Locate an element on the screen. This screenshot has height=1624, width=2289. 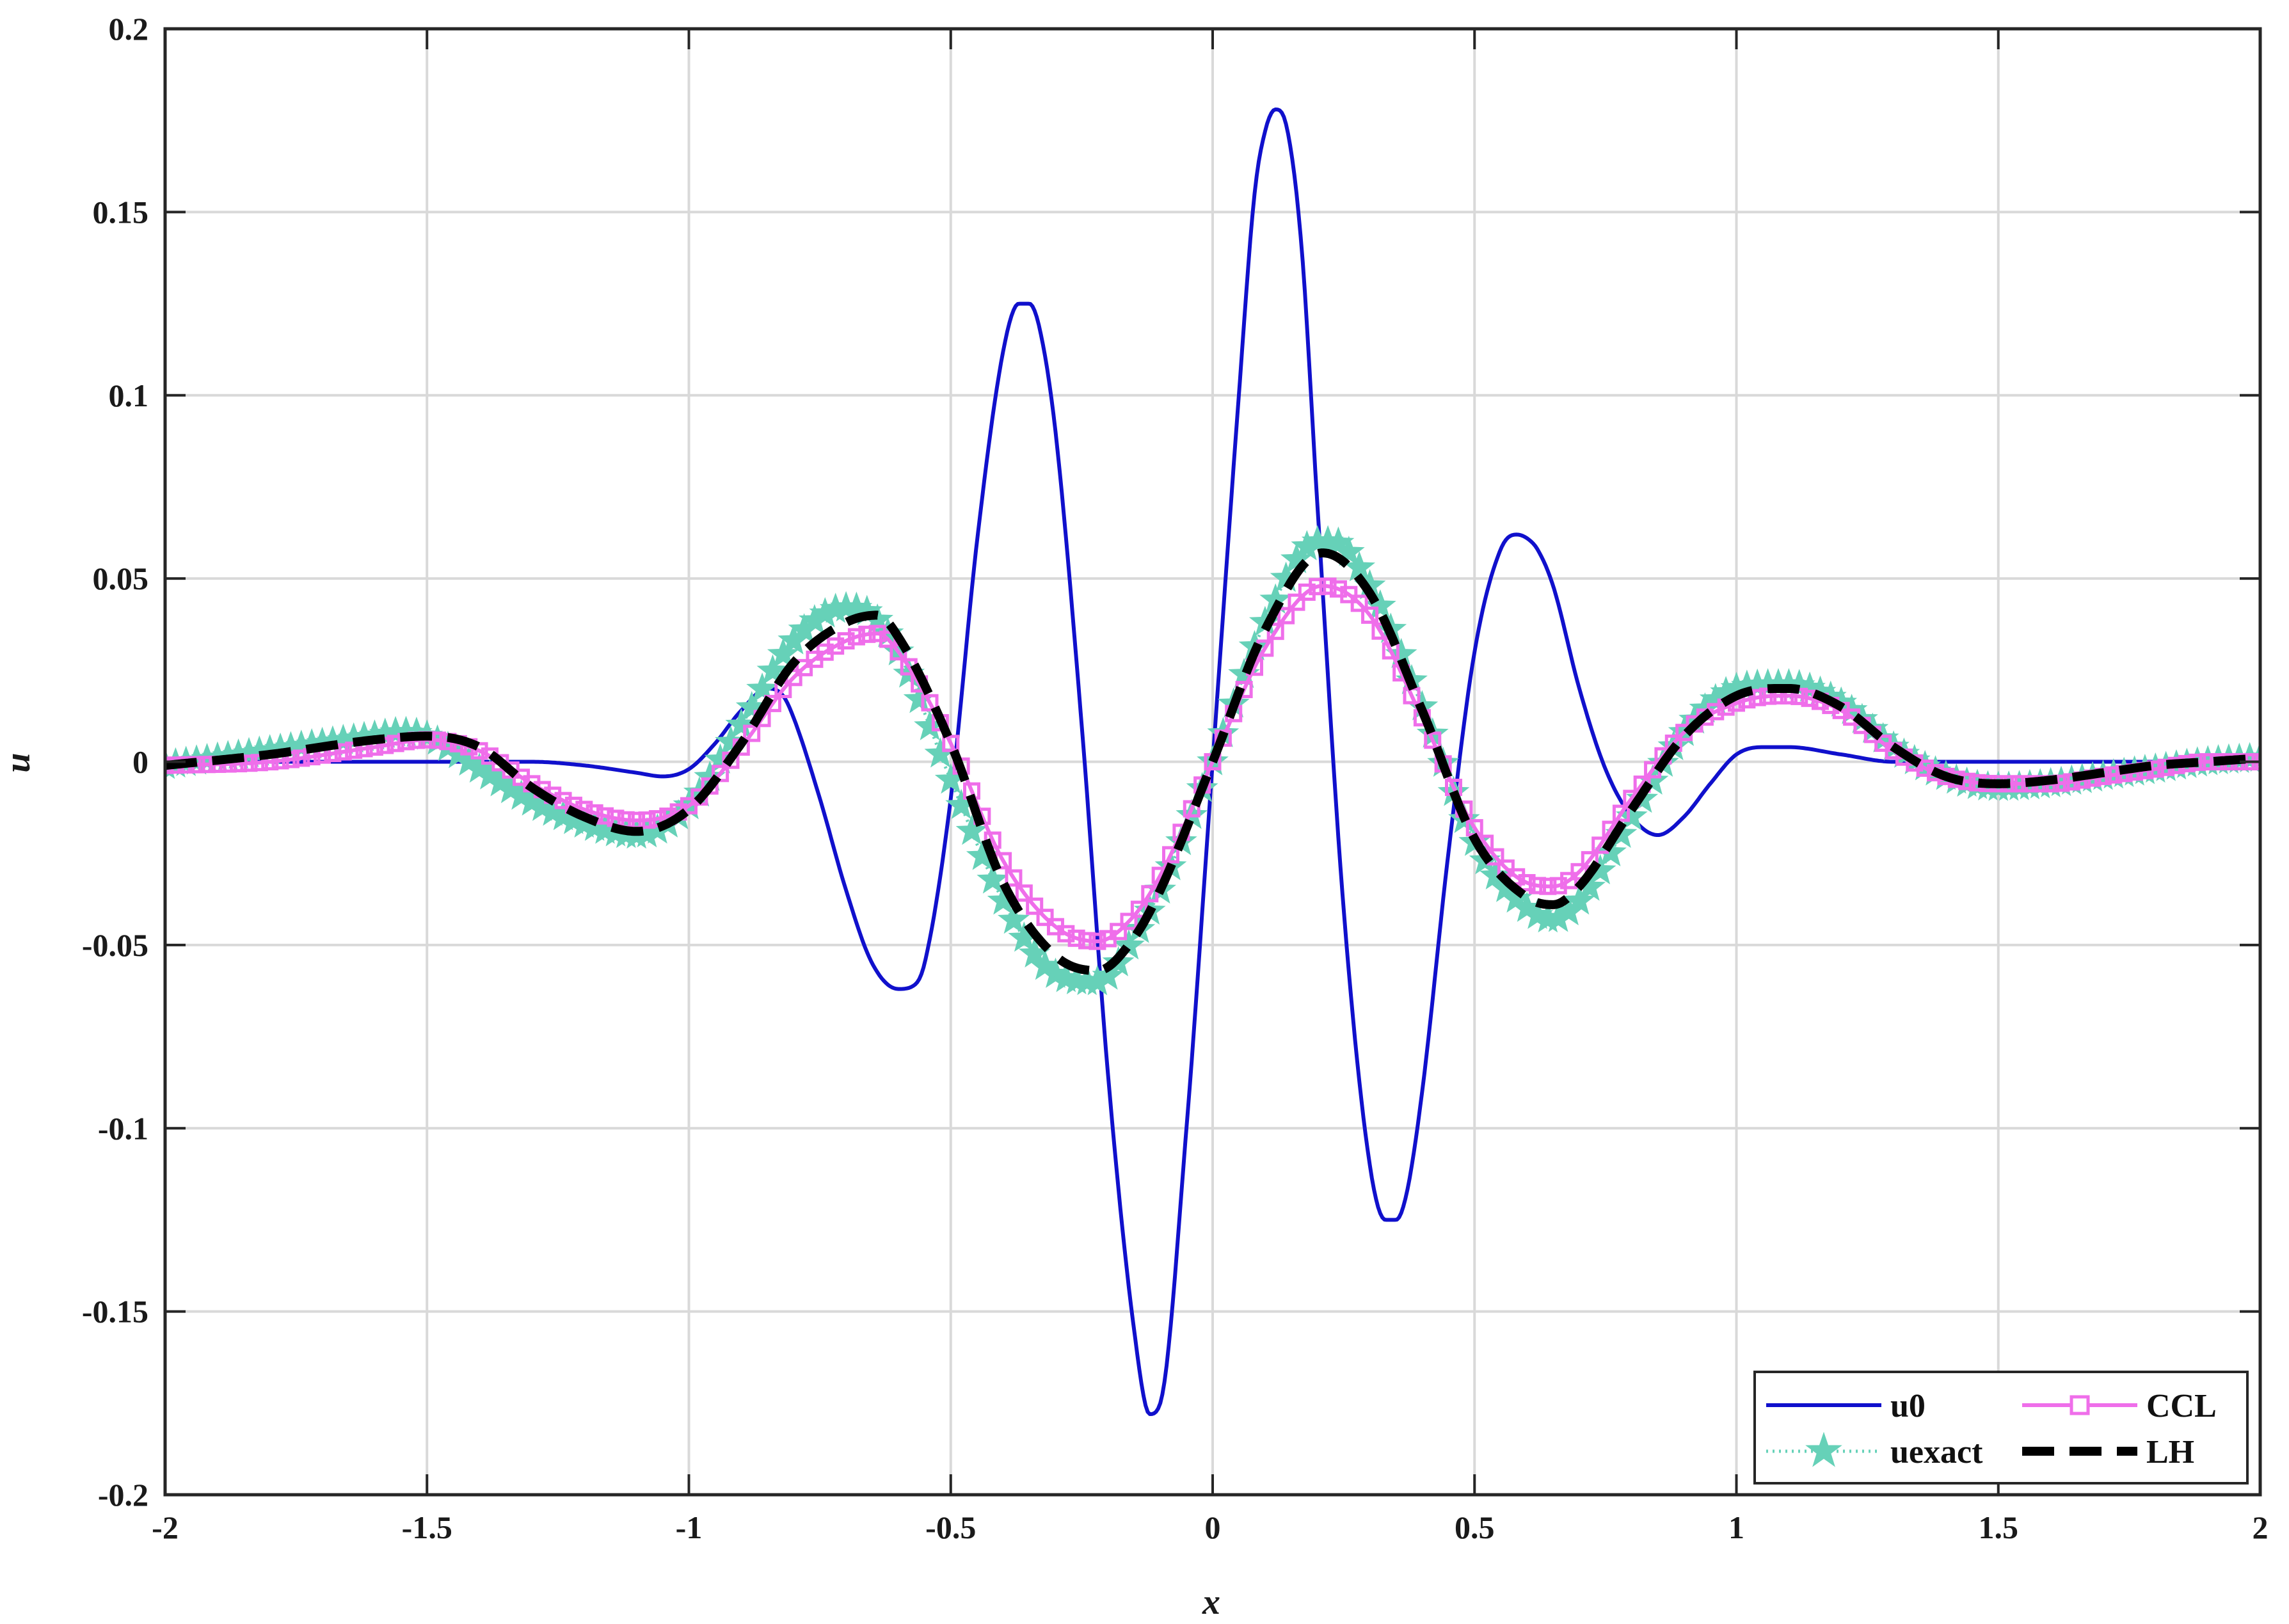
y-tick-label: 0.2 is located at coordinates (129, 29).